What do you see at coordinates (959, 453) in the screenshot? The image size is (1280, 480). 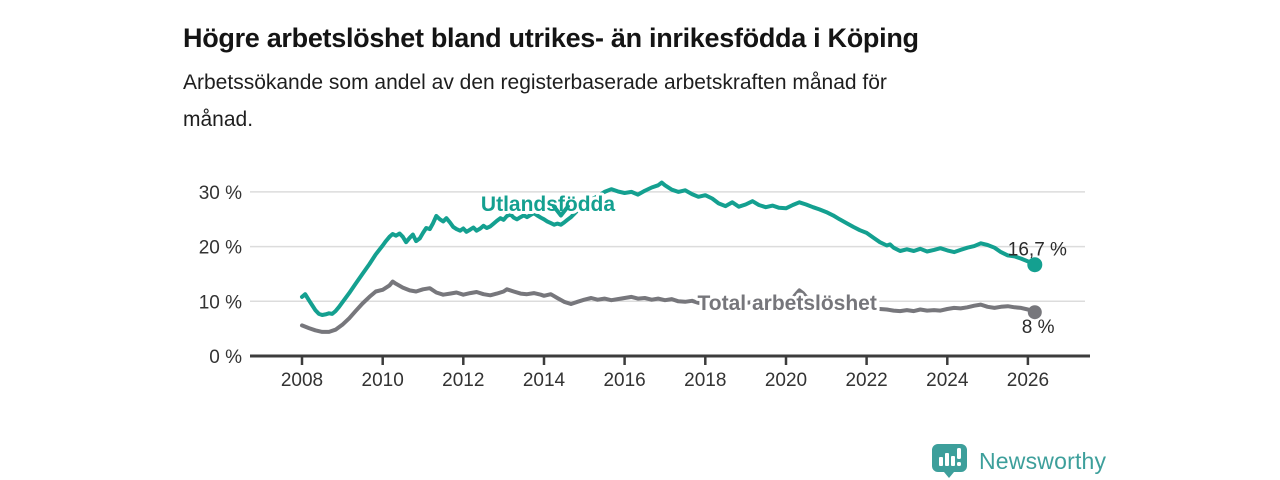 I see `exclamation-bar` at bounding box center [959, 453].